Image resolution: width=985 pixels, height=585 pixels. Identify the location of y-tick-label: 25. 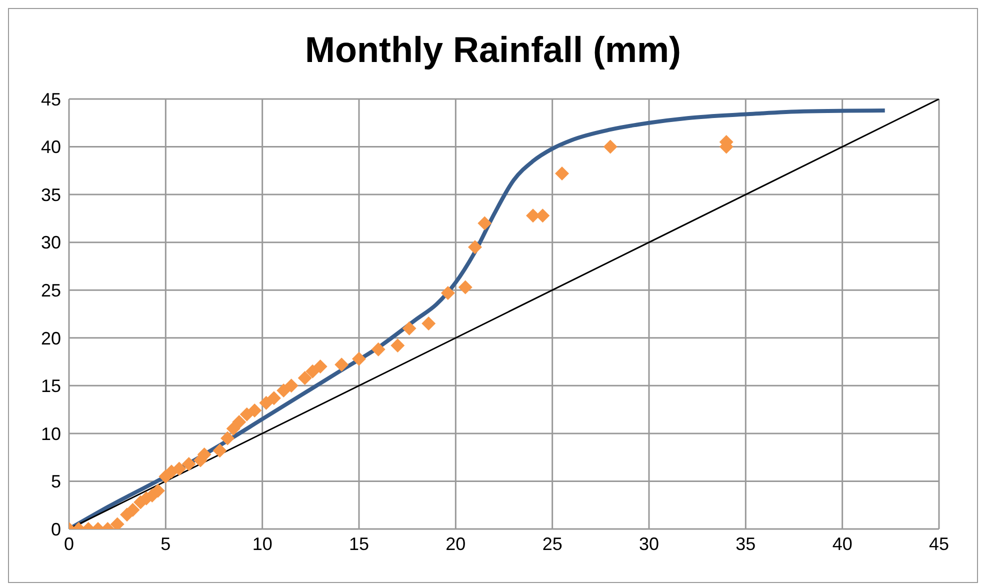
(50, 290).